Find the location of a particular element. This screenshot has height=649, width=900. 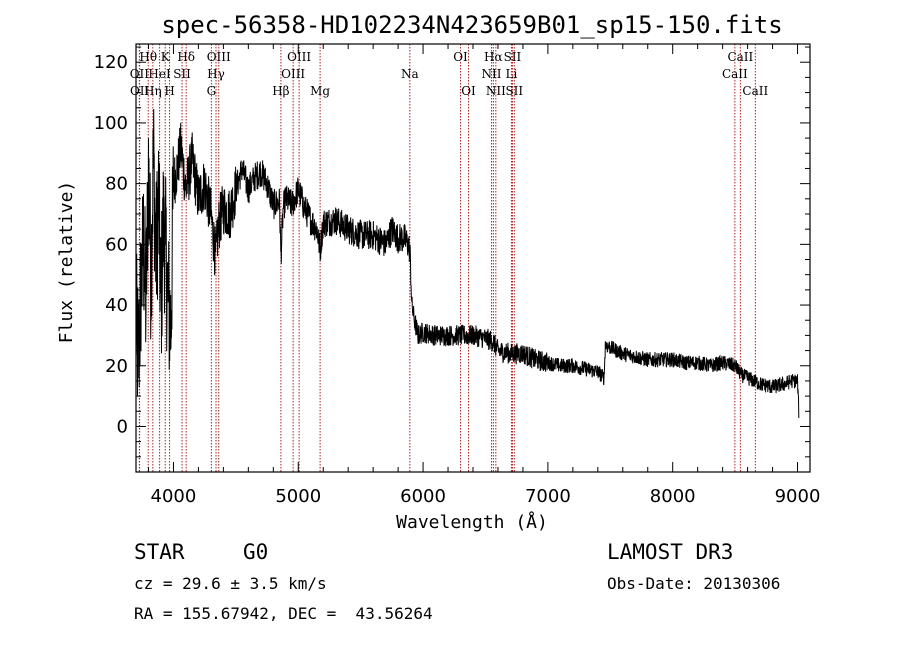

y-axis-label: Flux (relative) is located at coordinates (66, 262).